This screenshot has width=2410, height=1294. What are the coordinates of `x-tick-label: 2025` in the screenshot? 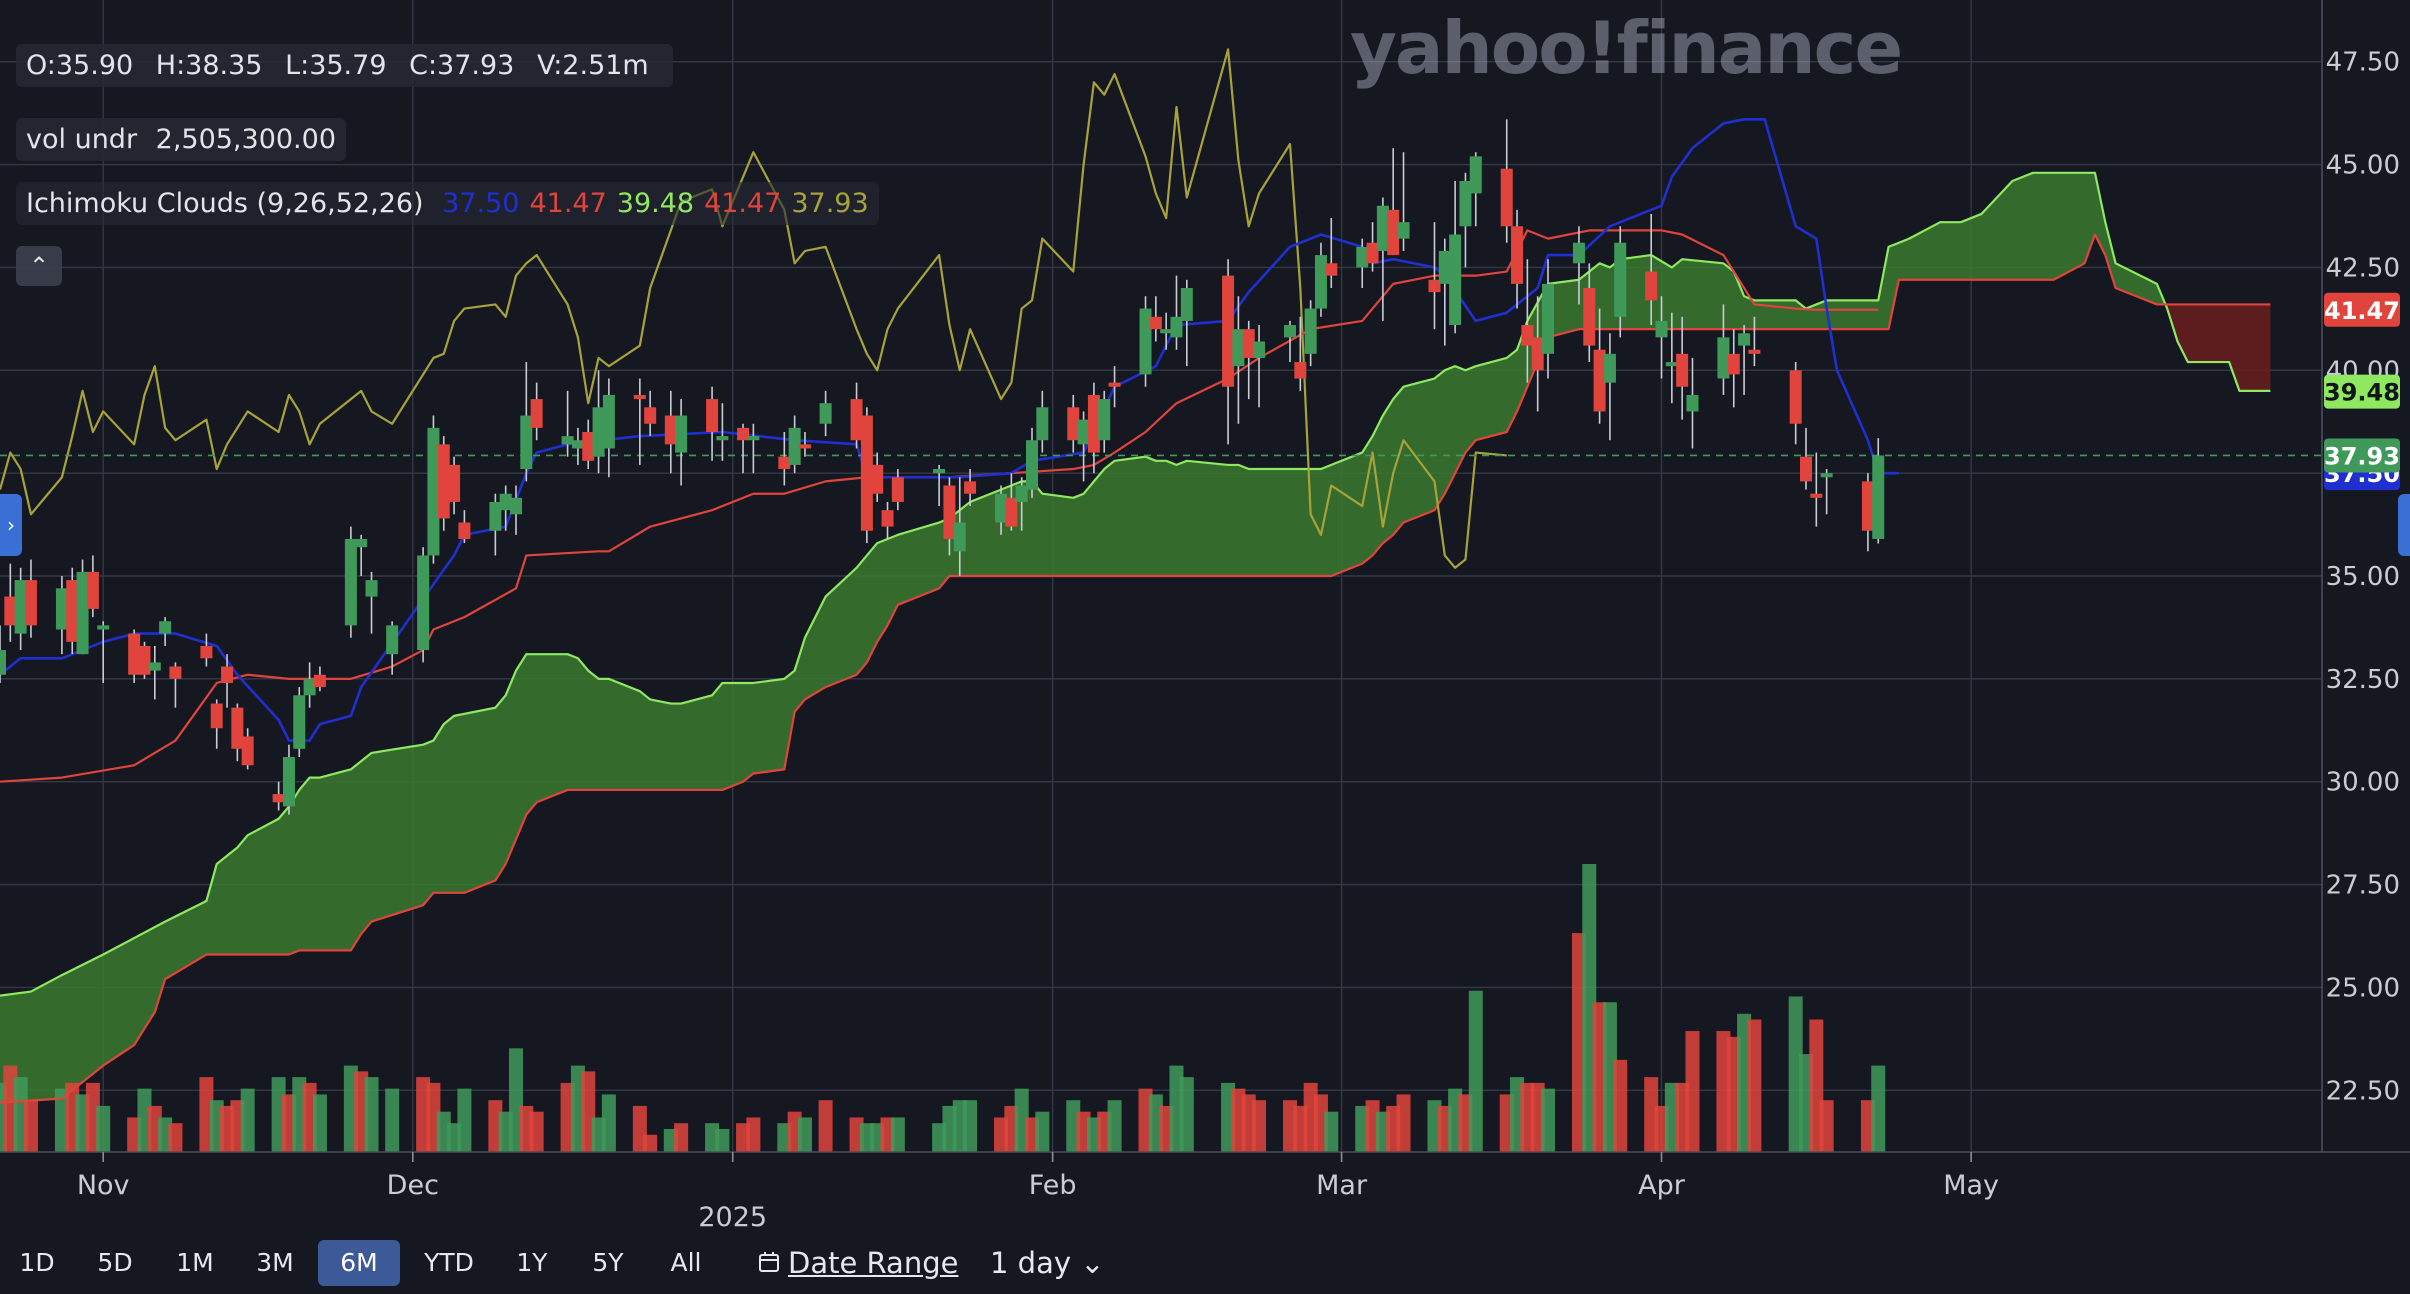 It's located at (732, 1215).